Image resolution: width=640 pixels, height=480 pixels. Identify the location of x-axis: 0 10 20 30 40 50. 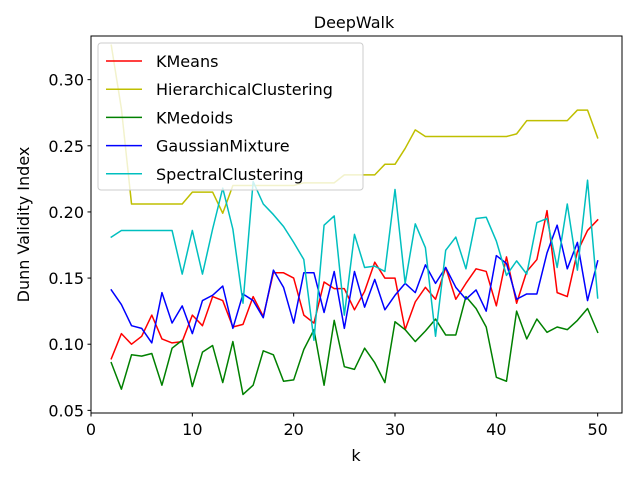
(347, 426).